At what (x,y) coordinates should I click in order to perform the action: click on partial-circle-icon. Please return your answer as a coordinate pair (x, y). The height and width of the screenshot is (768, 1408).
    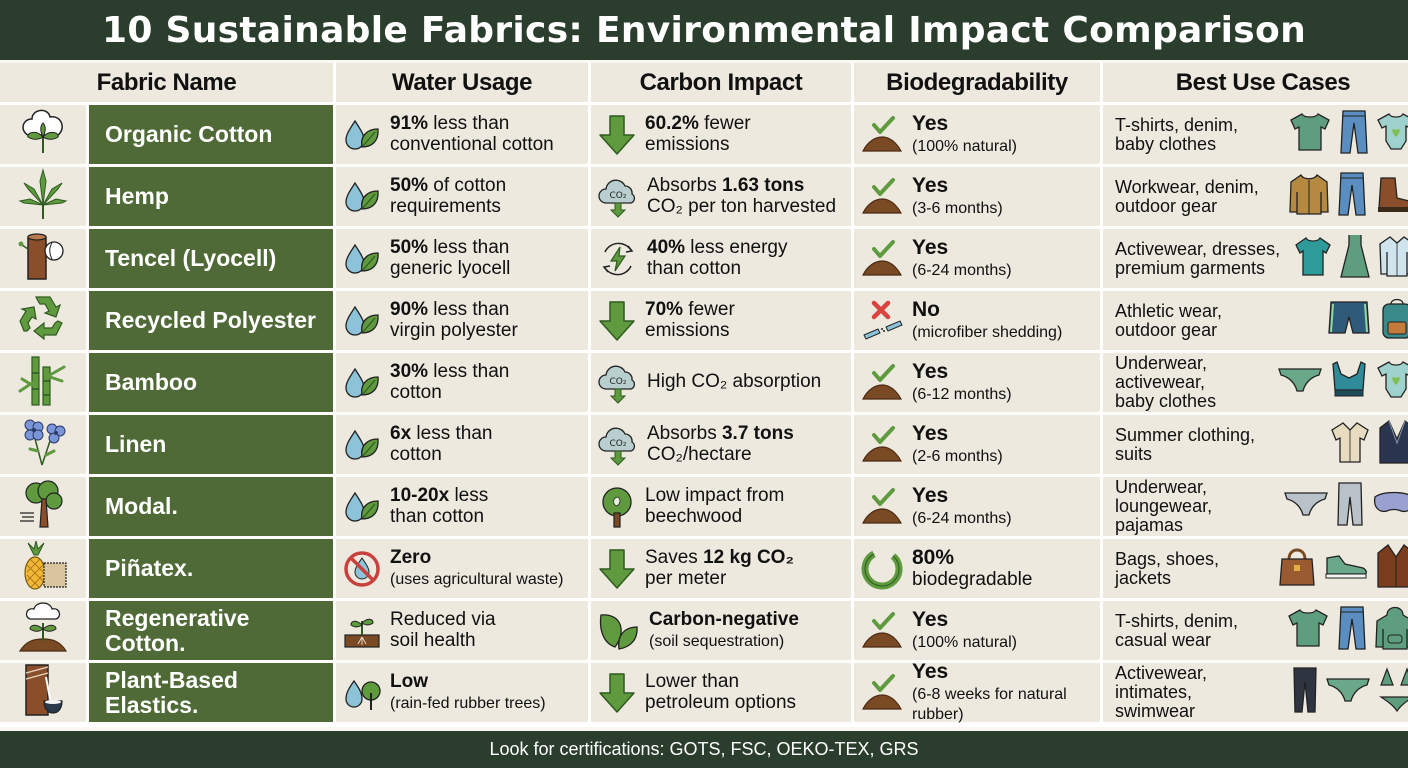
    Looking at the image, I should click on (882, 569).